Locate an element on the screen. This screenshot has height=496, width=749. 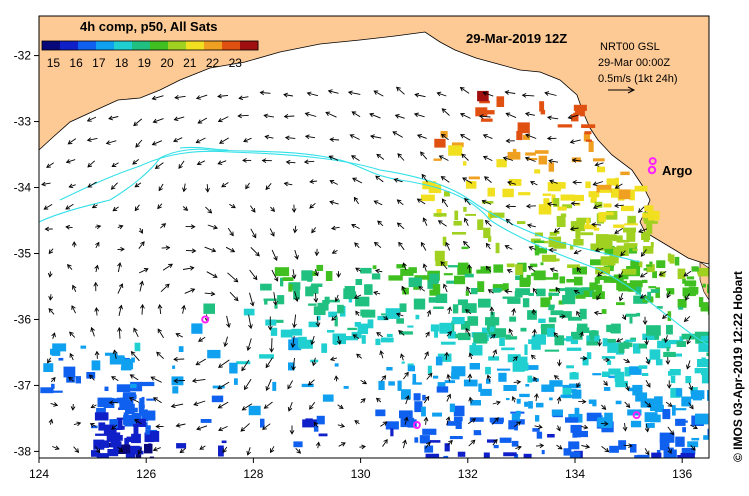
y-tick-label: -34 is located at coordinates (23, 188).